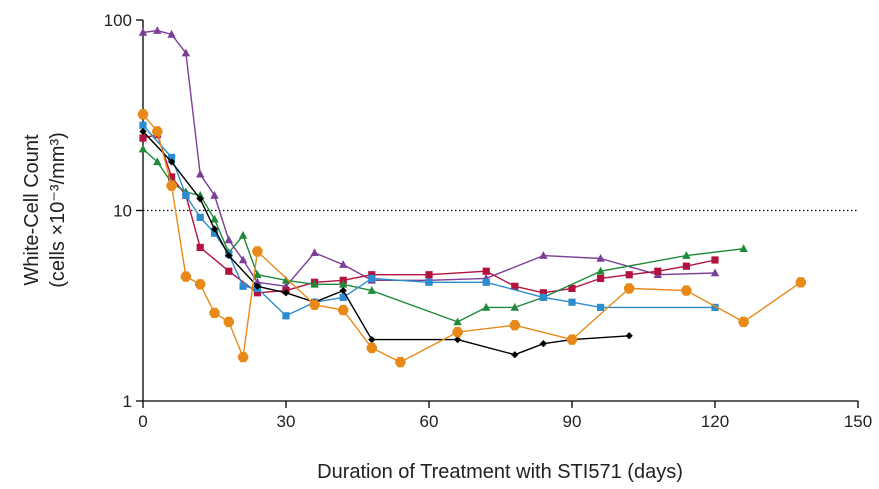  What do you see at coordinates (715, 421) in the screenshot?
I see `x-tick-label: 120` at bounding box center [715, 421].